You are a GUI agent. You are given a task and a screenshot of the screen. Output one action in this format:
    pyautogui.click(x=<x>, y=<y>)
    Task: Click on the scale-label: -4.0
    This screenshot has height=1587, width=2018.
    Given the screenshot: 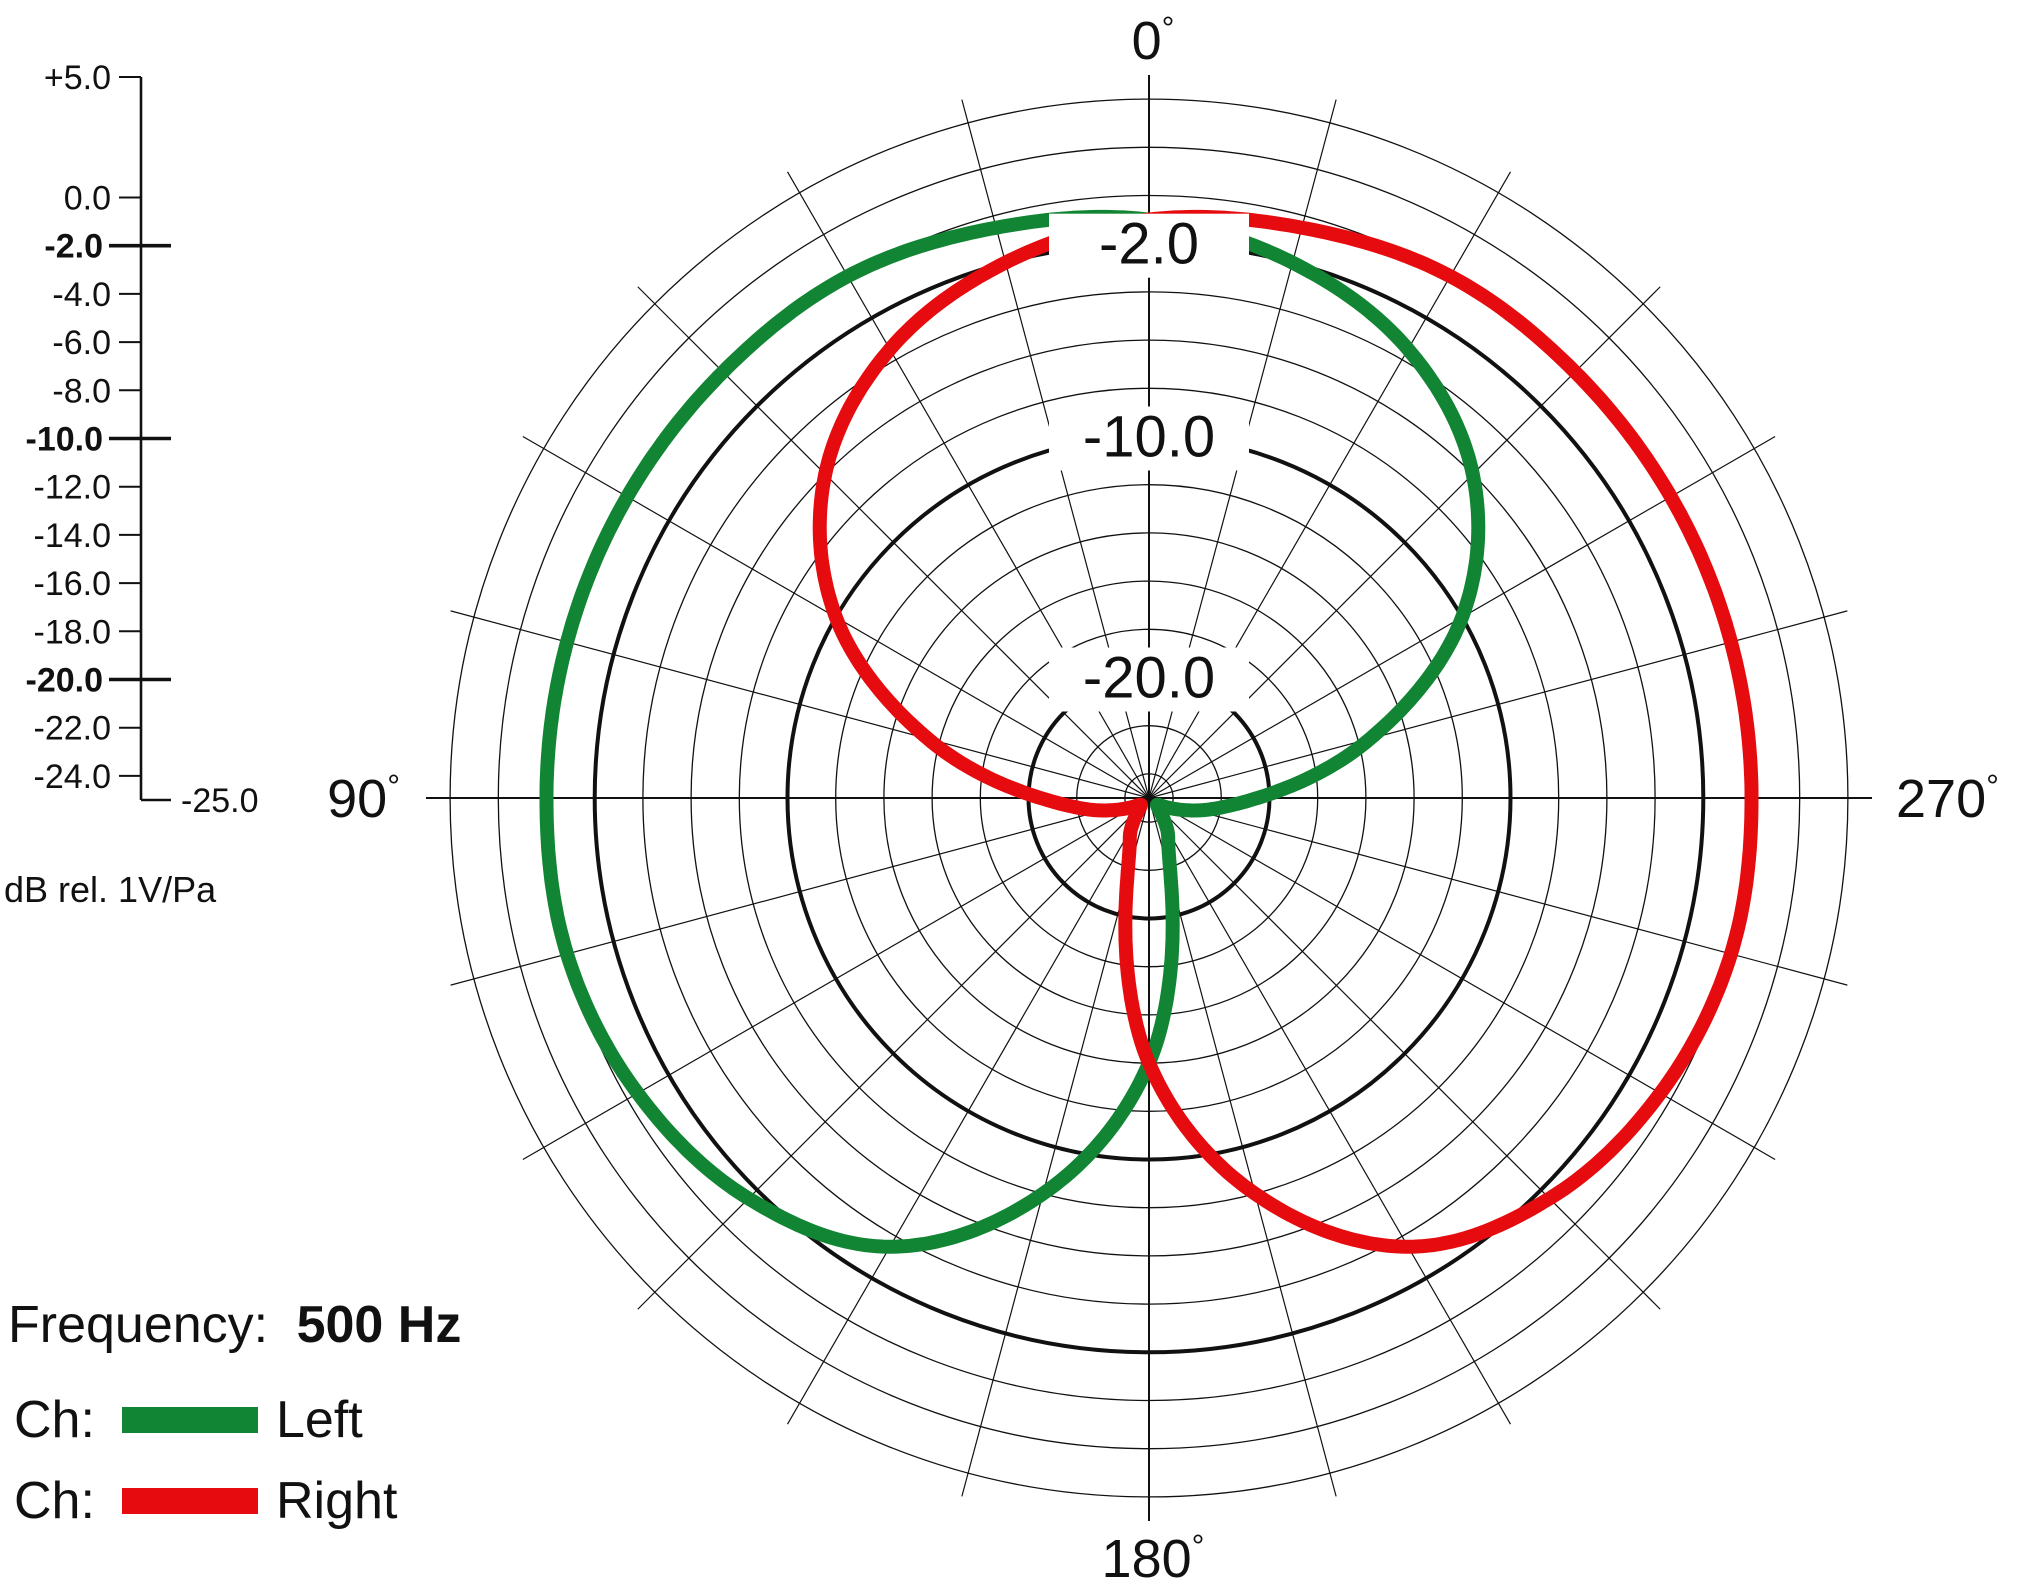 What is the action you would take?
    pyautogui.click(x=81, y=295)
    